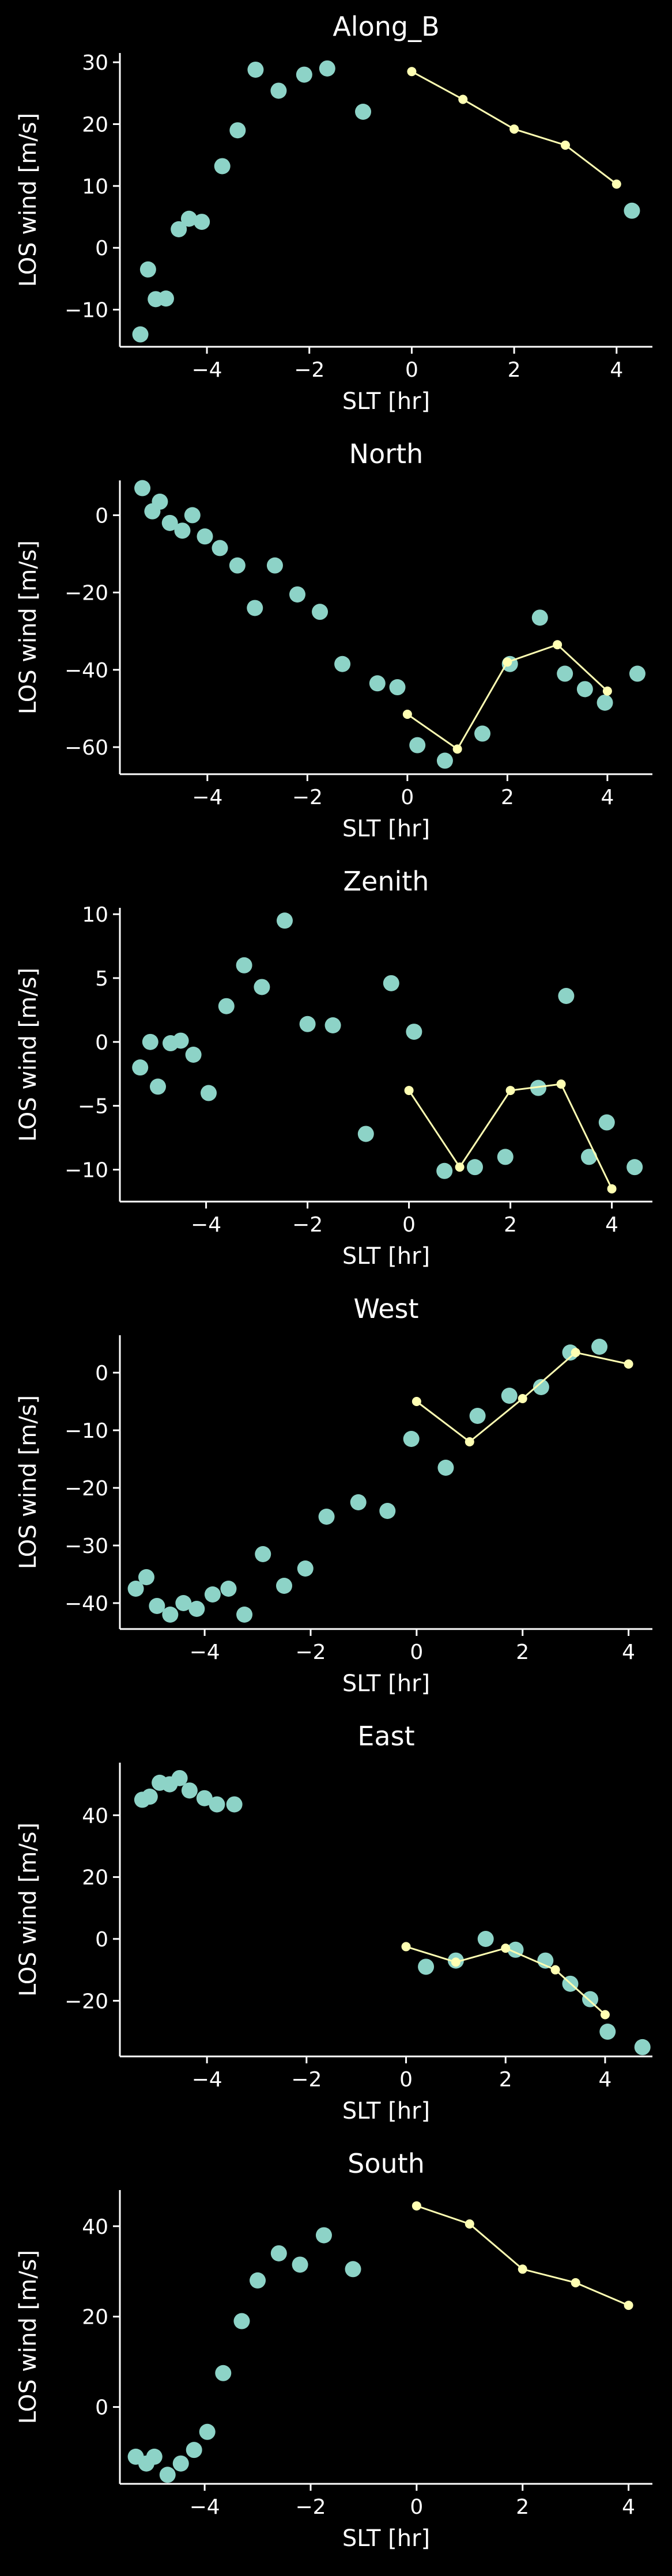 Image resolution: width=672 pixels, height=2576 pixels. What do you see at coordinates (387, 453) in the screenshot?
I see `chart-title: North` at bounding box center [387, 453].